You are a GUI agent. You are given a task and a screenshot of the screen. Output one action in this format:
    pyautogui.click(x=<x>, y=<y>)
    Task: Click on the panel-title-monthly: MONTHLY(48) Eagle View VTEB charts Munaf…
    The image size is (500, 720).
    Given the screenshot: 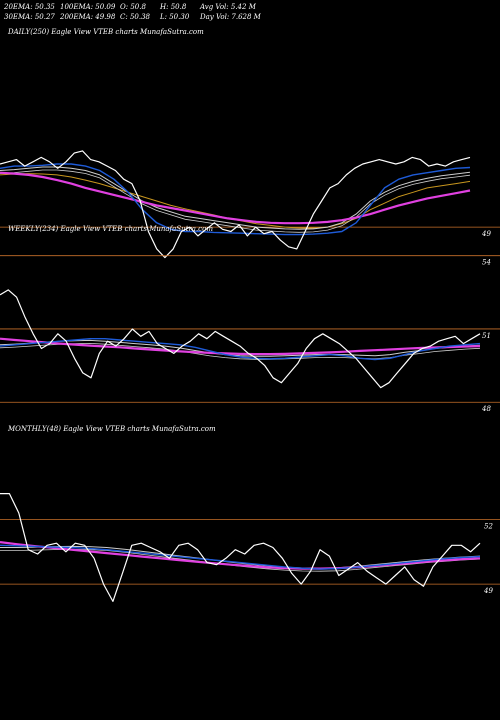 What is the action you would take?
    pyautogui.click(x=111, y=429)
    